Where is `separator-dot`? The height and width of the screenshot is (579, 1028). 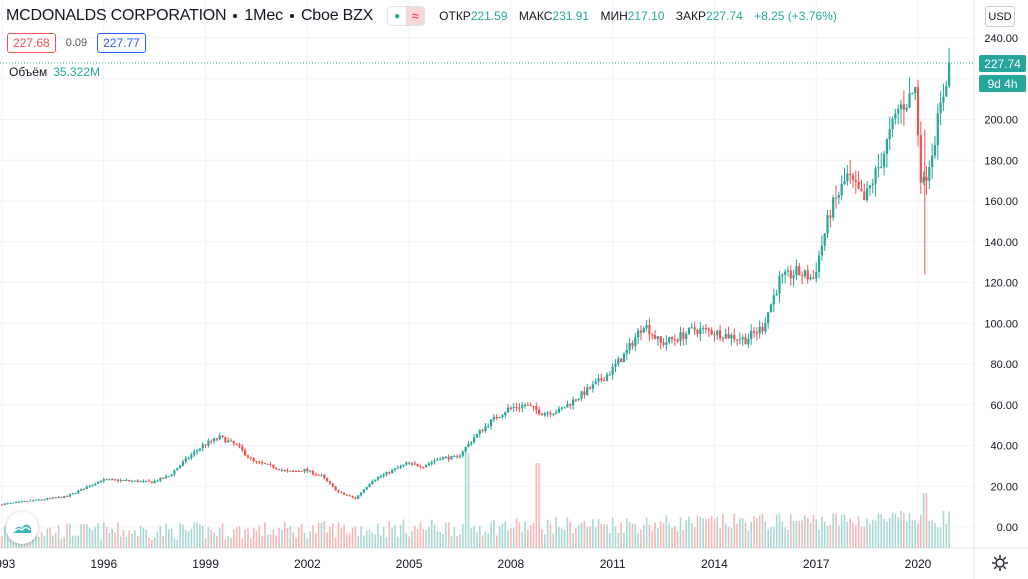
separator-dot is located at coordinates (235, 16).